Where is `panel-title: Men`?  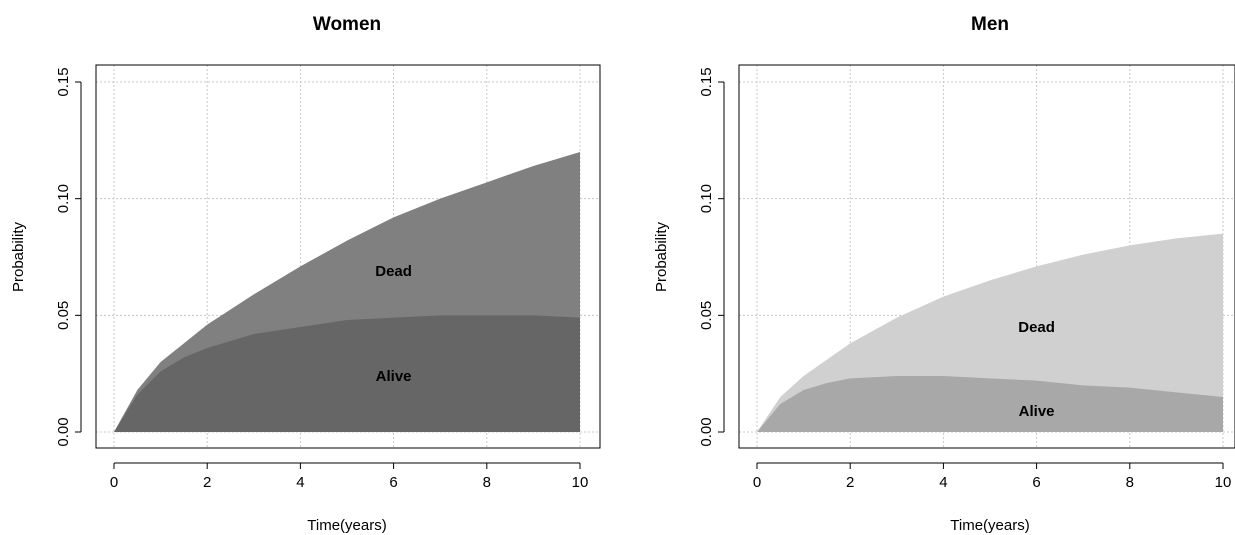 panel-title: Men is located at coordinates (990, 24).